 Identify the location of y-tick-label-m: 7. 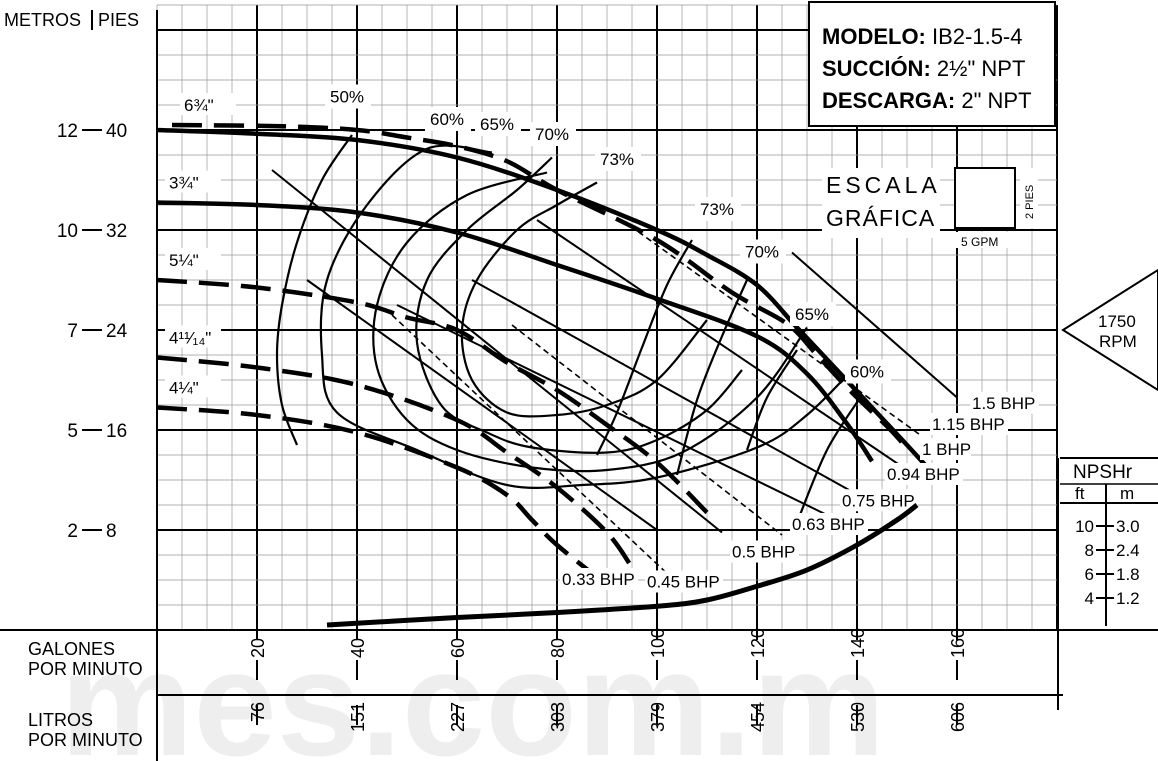
(72, 331).